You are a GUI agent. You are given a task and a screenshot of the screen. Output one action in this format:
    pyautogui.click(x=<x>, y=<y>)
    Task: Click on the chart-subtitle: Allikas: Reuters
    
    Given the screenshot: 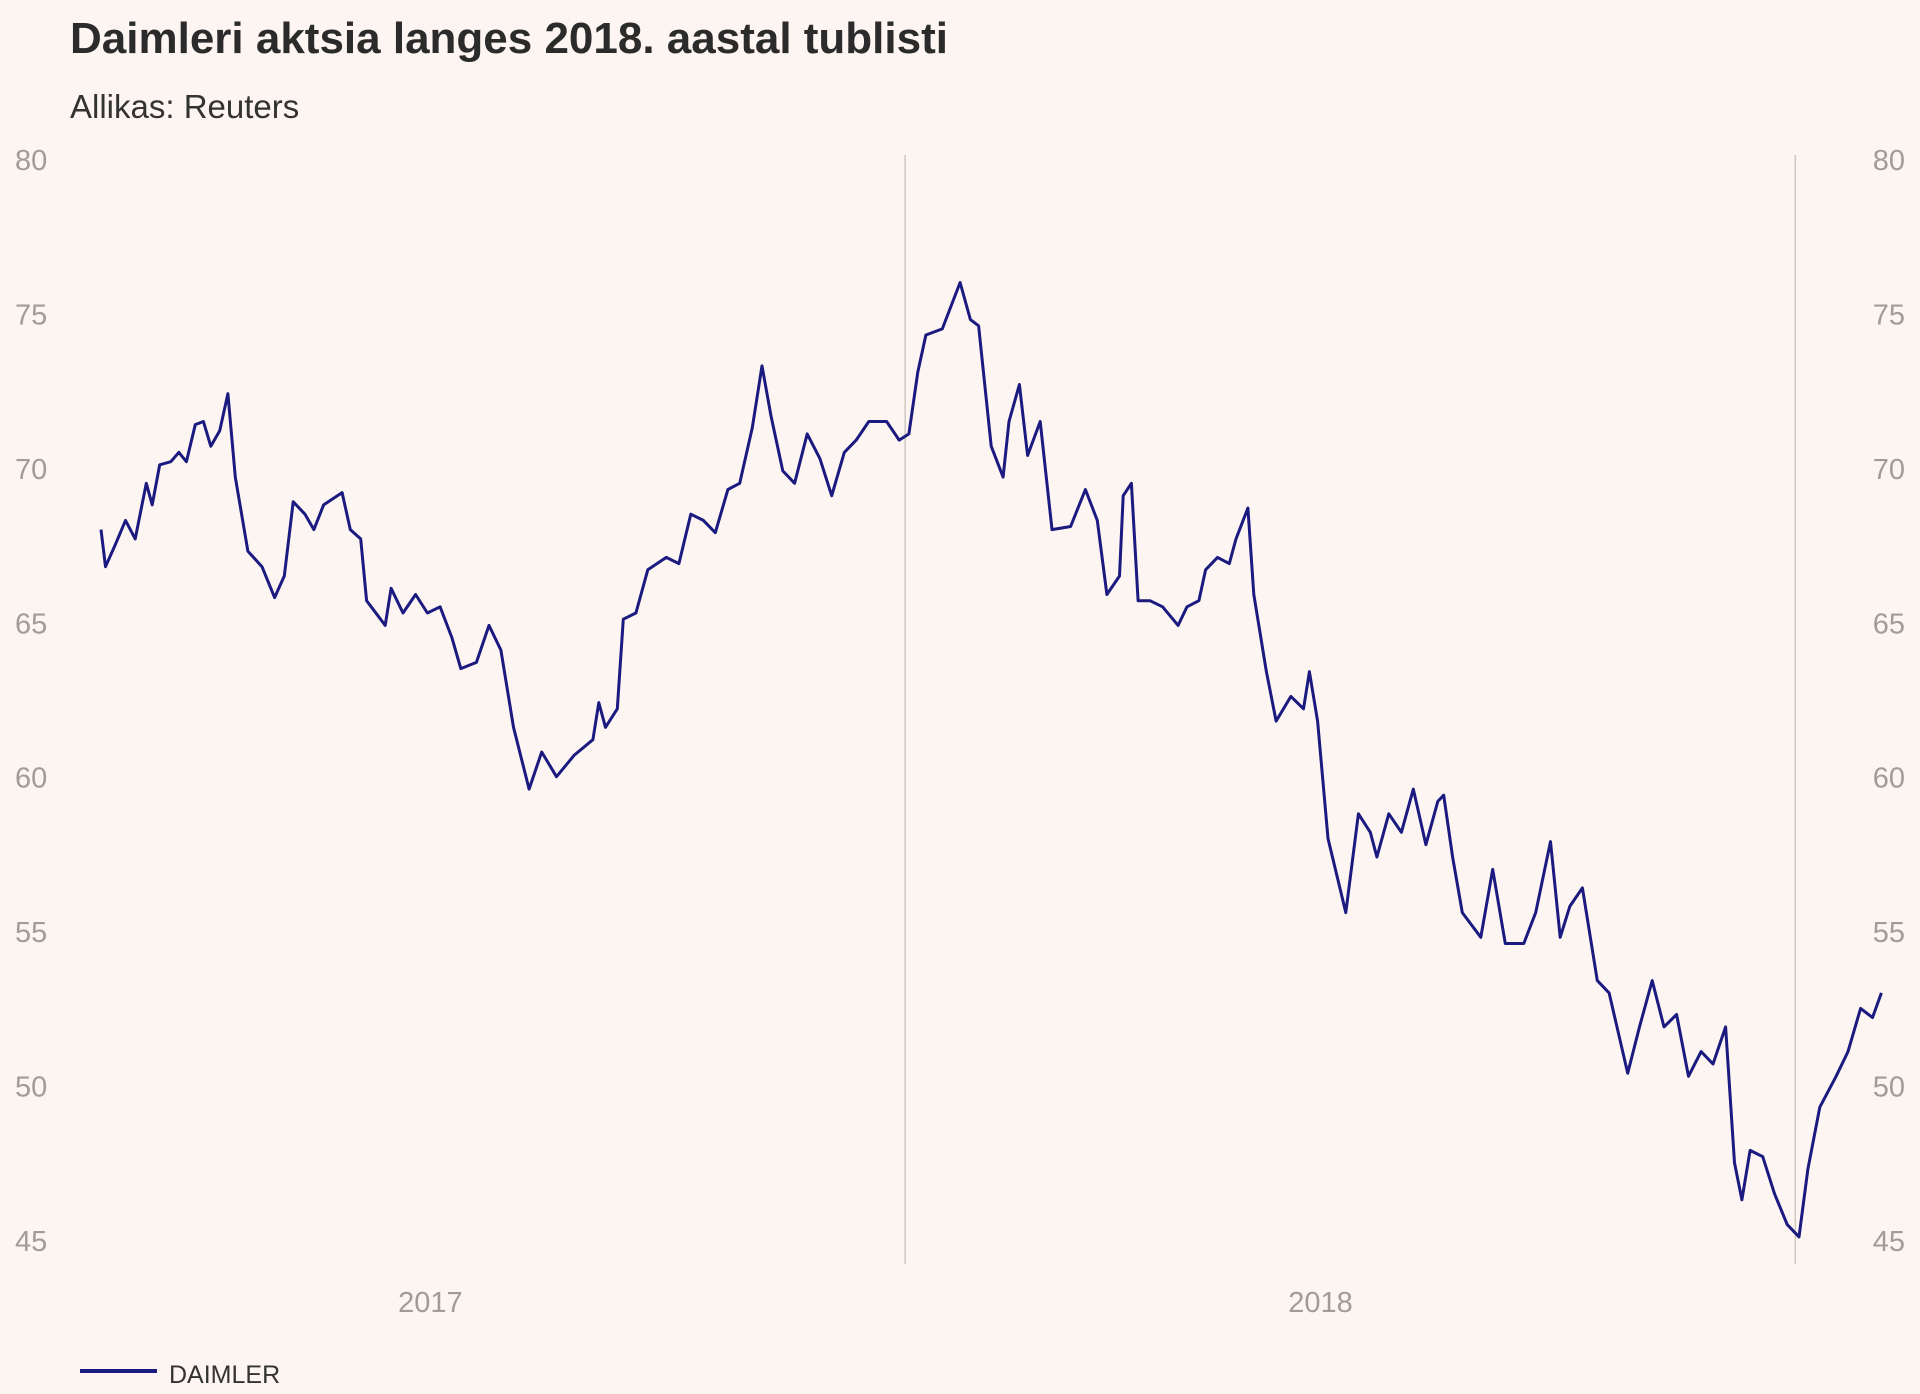 What is the action you would take?
    pyautogui.click(x=185, y=106)
    